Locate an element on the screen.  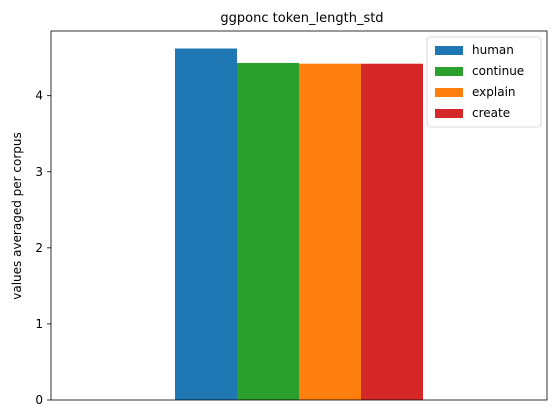
legend-frame is located at coordinates (484, 82).